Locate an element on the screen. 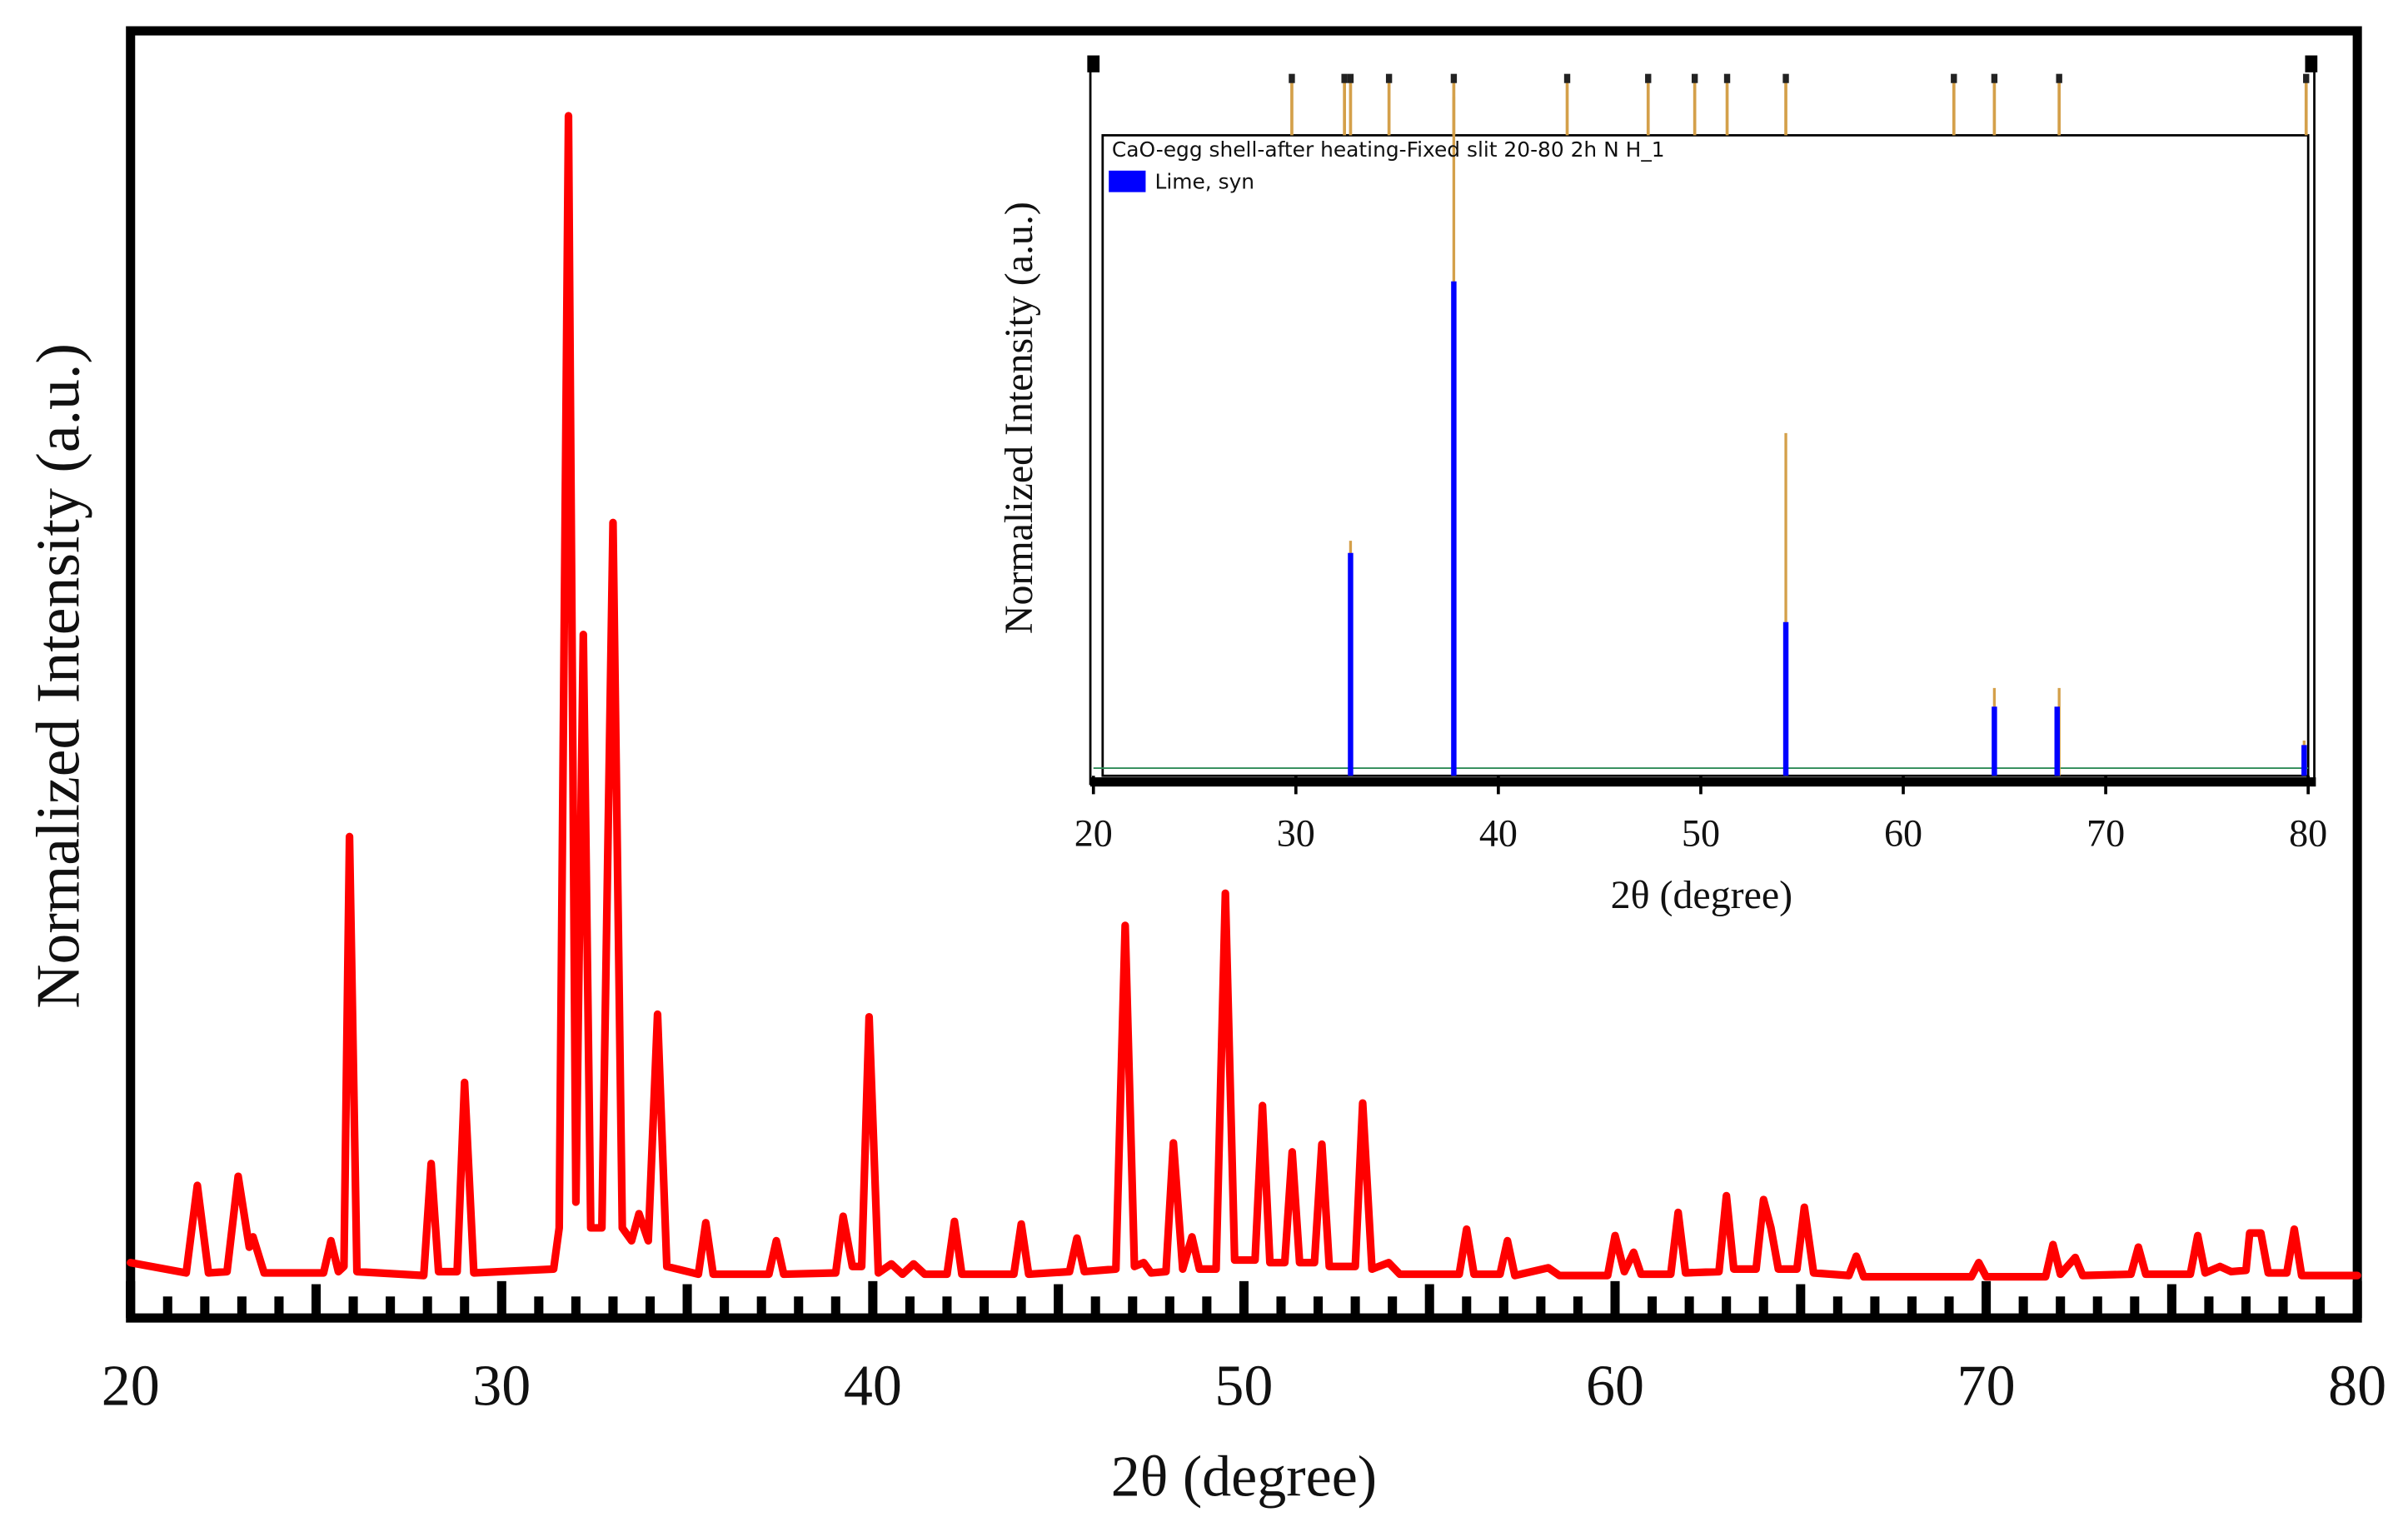 This screenshot has height=1527, width=2408. legend-label: Lime, syn is located at coordinates (1205, 182).